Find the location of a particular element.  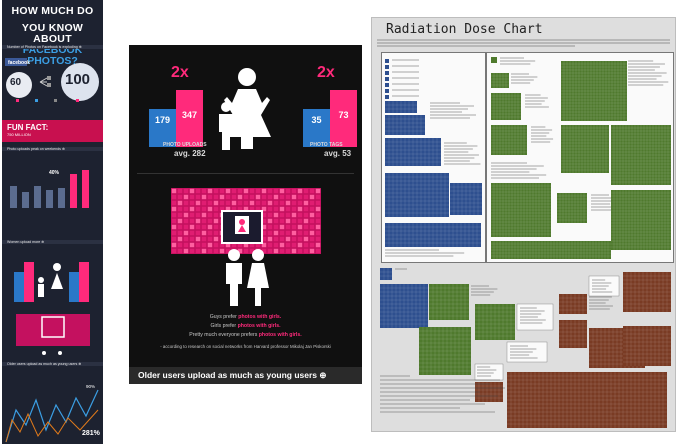

women-tags-bar: 73 is located at coordinates (343, 118).